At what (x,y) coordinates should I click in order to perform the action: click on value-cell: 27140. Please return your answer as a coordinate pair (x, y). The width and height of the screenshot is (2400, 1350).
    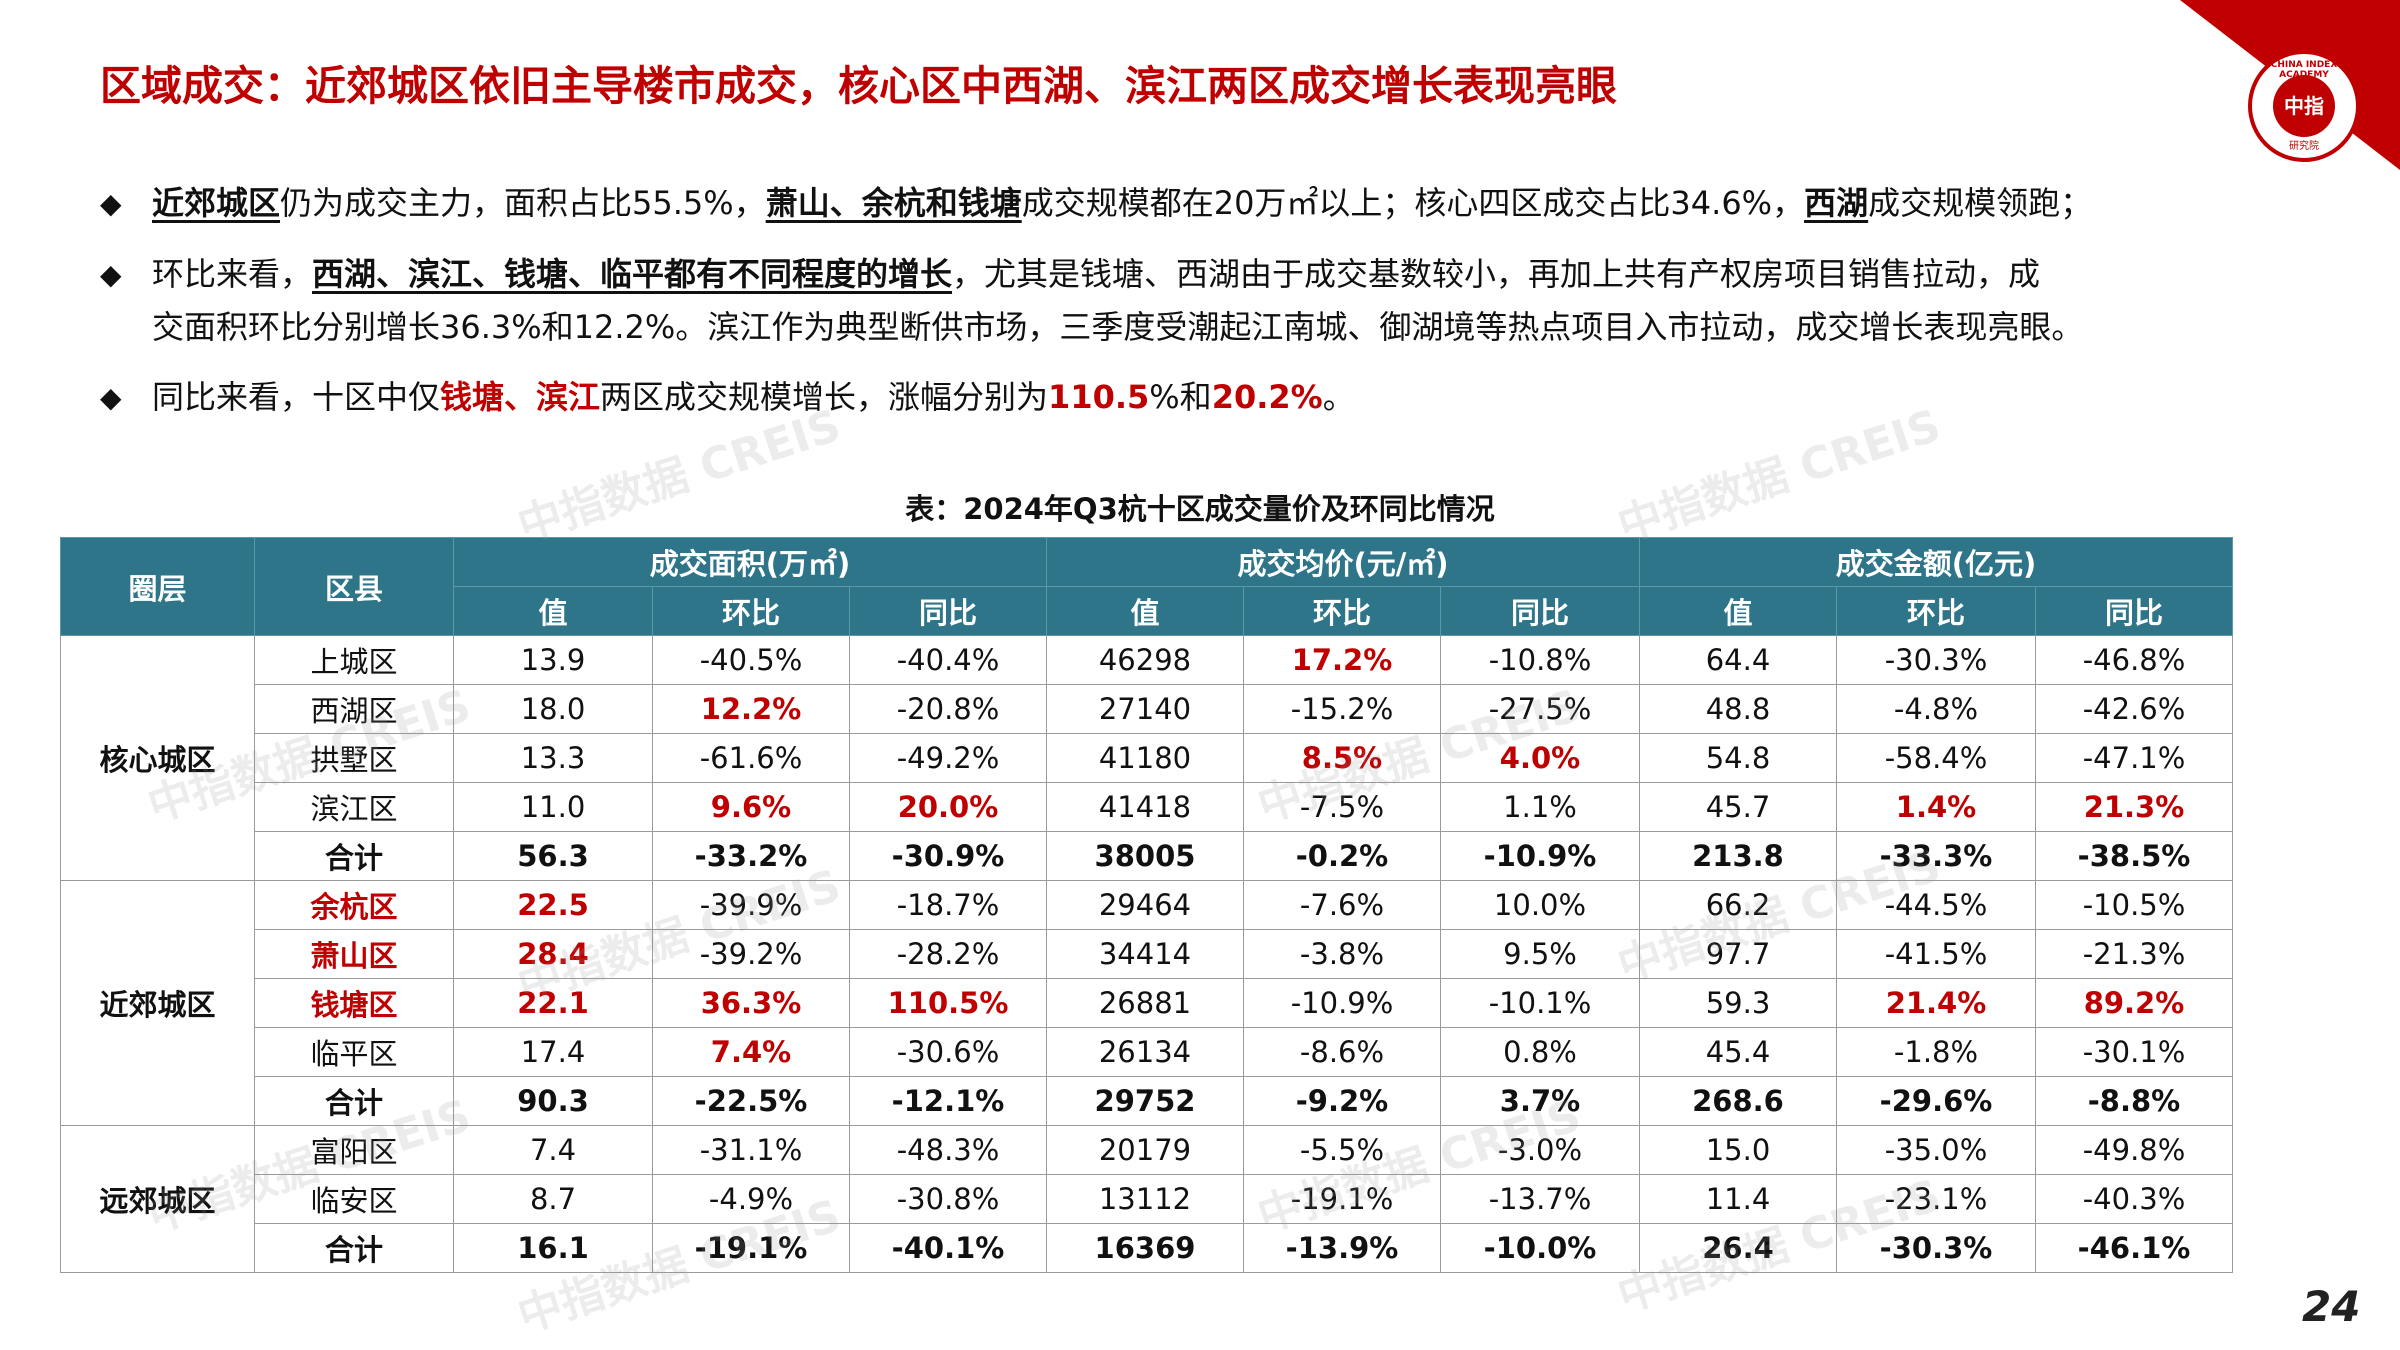
    Looking at the image, I should click on (1145, 709).